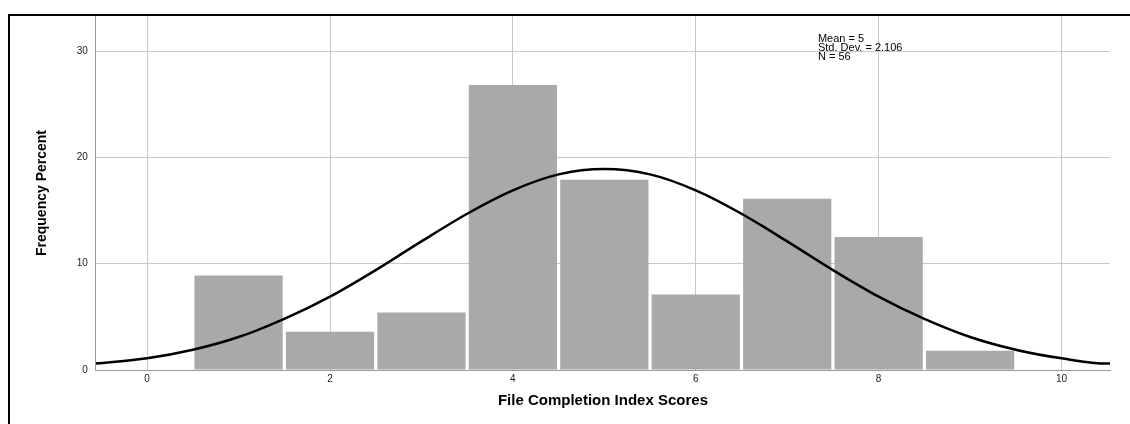  What do you see at coordinates (1061, 378) in the screenshot?
I see `x-tick-label: 10` at bounding box center [1061, 378].